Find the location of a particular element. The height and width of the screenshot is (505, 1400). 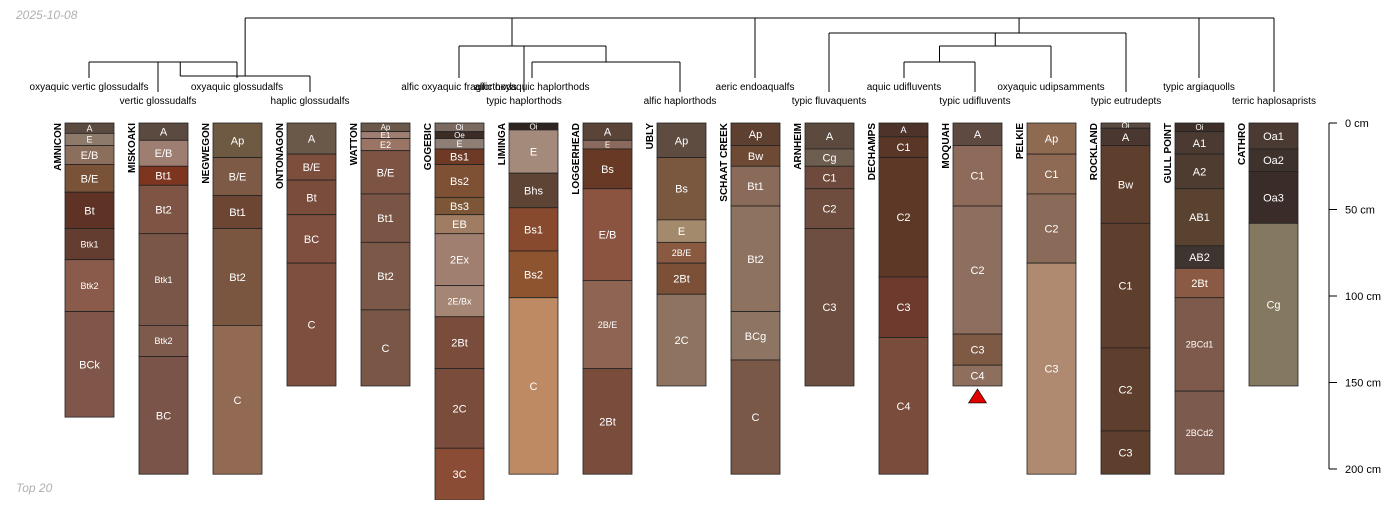

horizon-label: Oe is located at coordinates (459, 135).